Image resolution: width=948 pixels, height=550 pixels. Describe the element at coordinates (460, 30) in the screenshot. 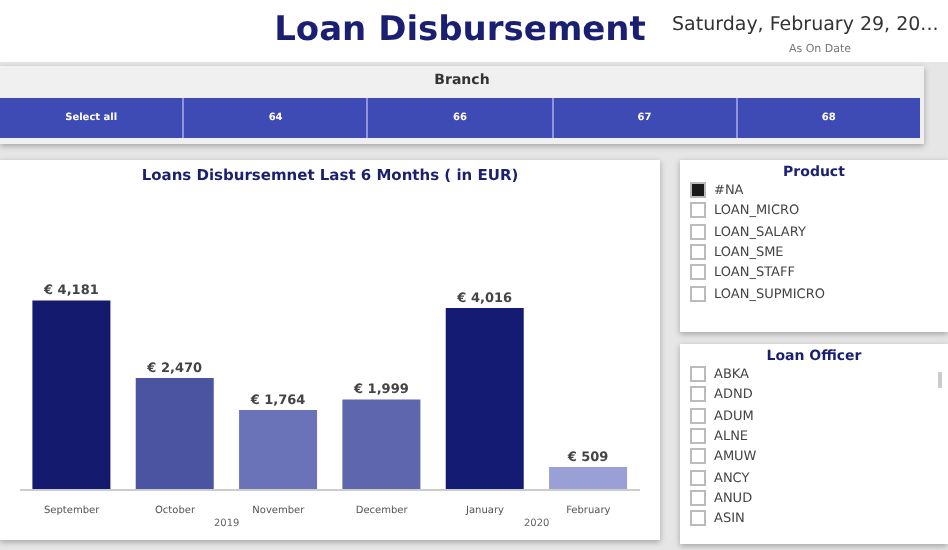

I see `text: Loan Disbursement` at that location.